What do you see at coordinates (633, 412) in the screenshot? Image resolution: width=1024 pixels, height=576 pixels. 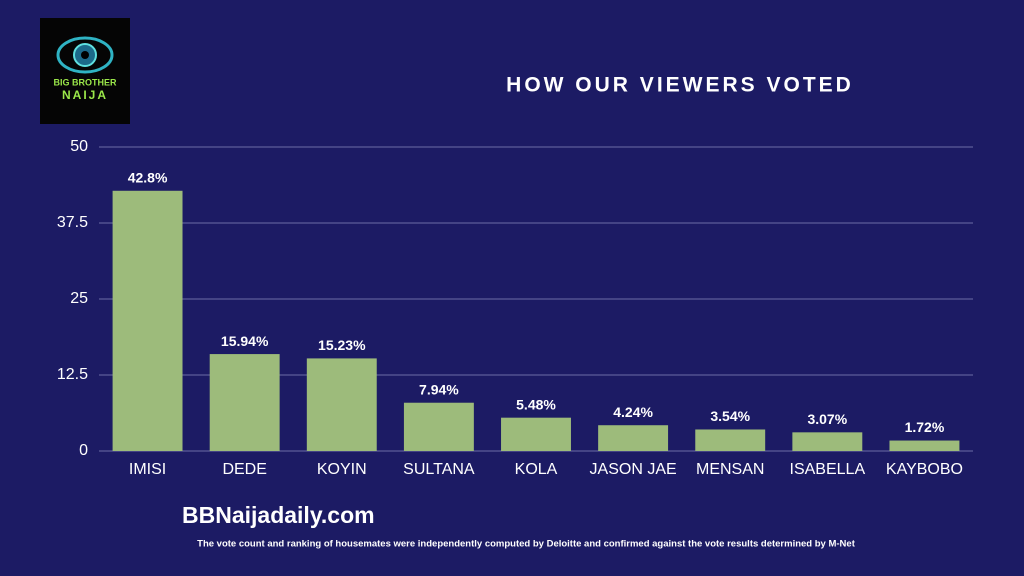 I see `value-label: 4.24%` at bounding box center [633, 412].